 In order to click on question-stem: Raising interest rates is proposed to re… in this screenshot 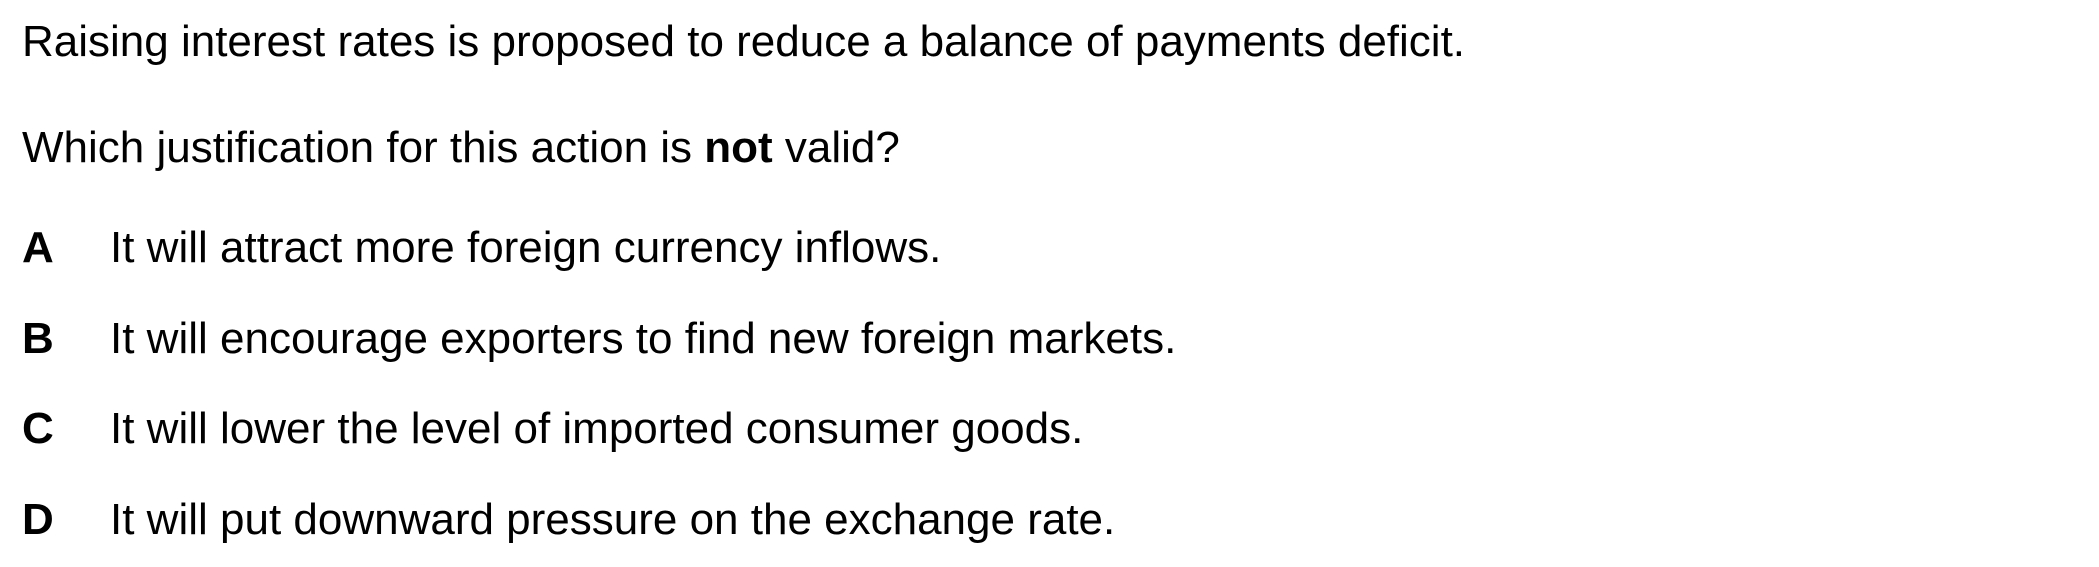, I will do `click(744, 41)`.